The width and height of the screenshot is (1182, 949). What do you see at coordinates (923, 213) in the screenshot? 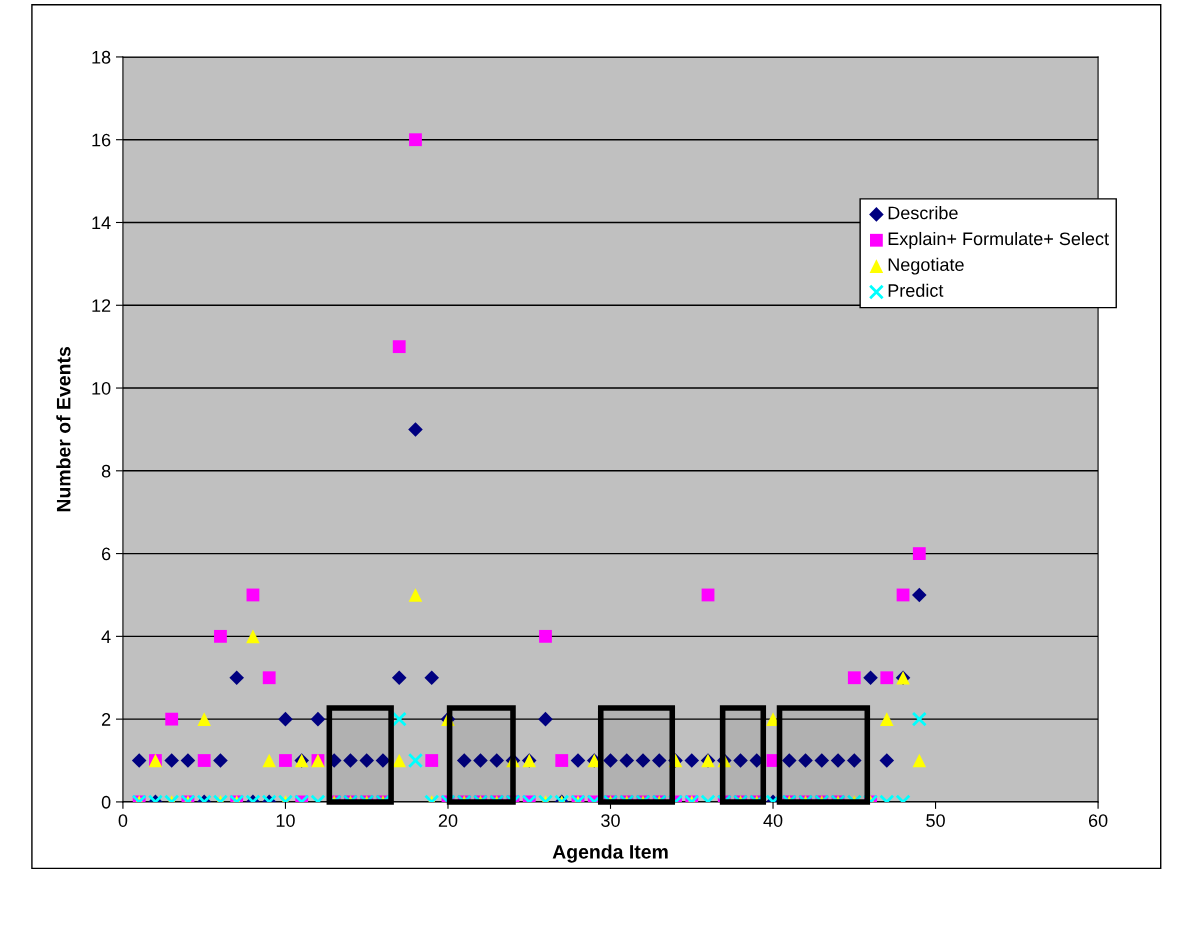
I see `legend-label: Describe` at bounding box center [923, 213].